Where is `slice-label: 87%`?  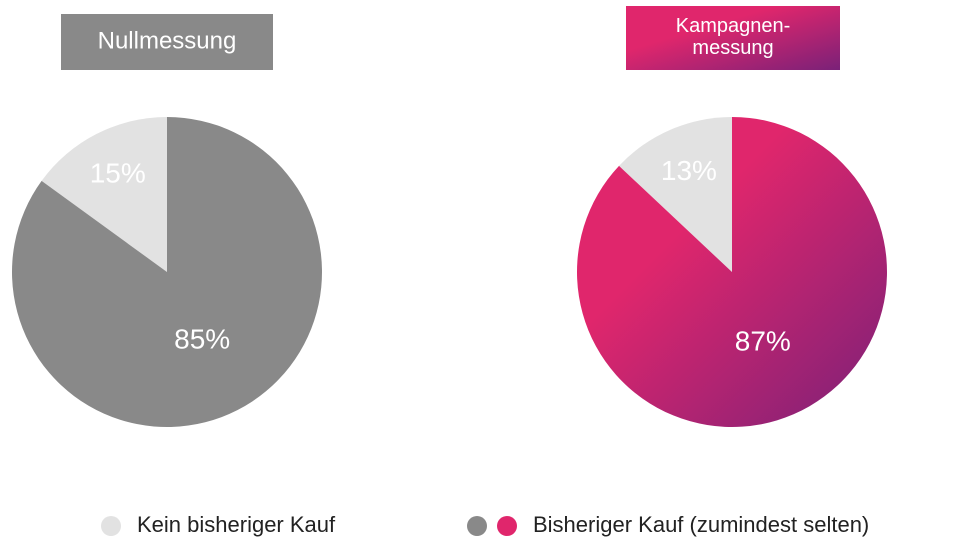 slice-label: 87% is located at coordinates (763, 341).